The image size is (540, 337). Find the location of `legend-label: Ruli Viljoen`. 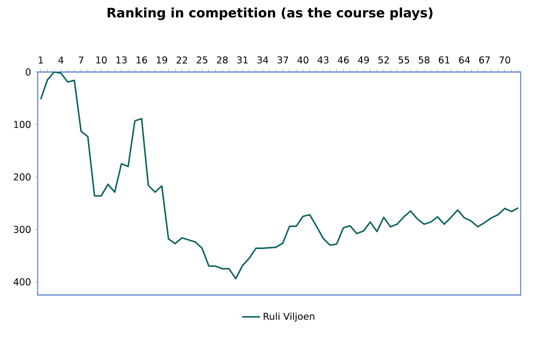

legend-label: Ruli Viljoen is located at coordinates (289, 317).